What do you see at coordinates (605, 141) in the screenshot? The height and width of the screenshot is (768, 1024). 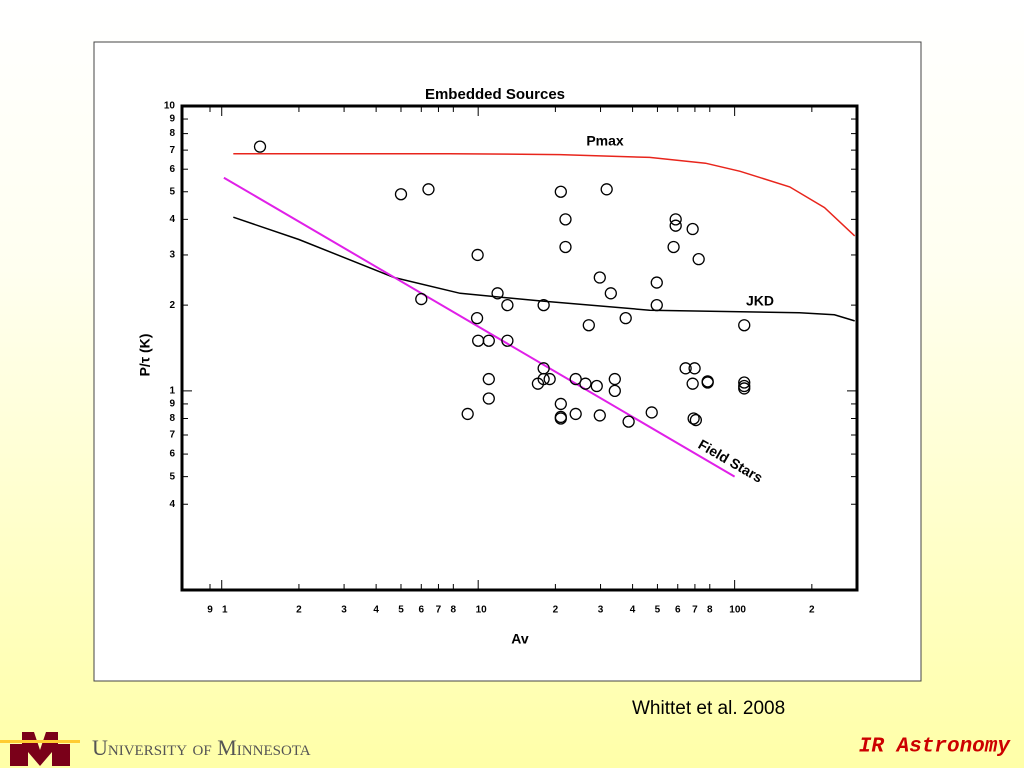 I see `curve-label: Pmax` at bounding box center [605, 141].